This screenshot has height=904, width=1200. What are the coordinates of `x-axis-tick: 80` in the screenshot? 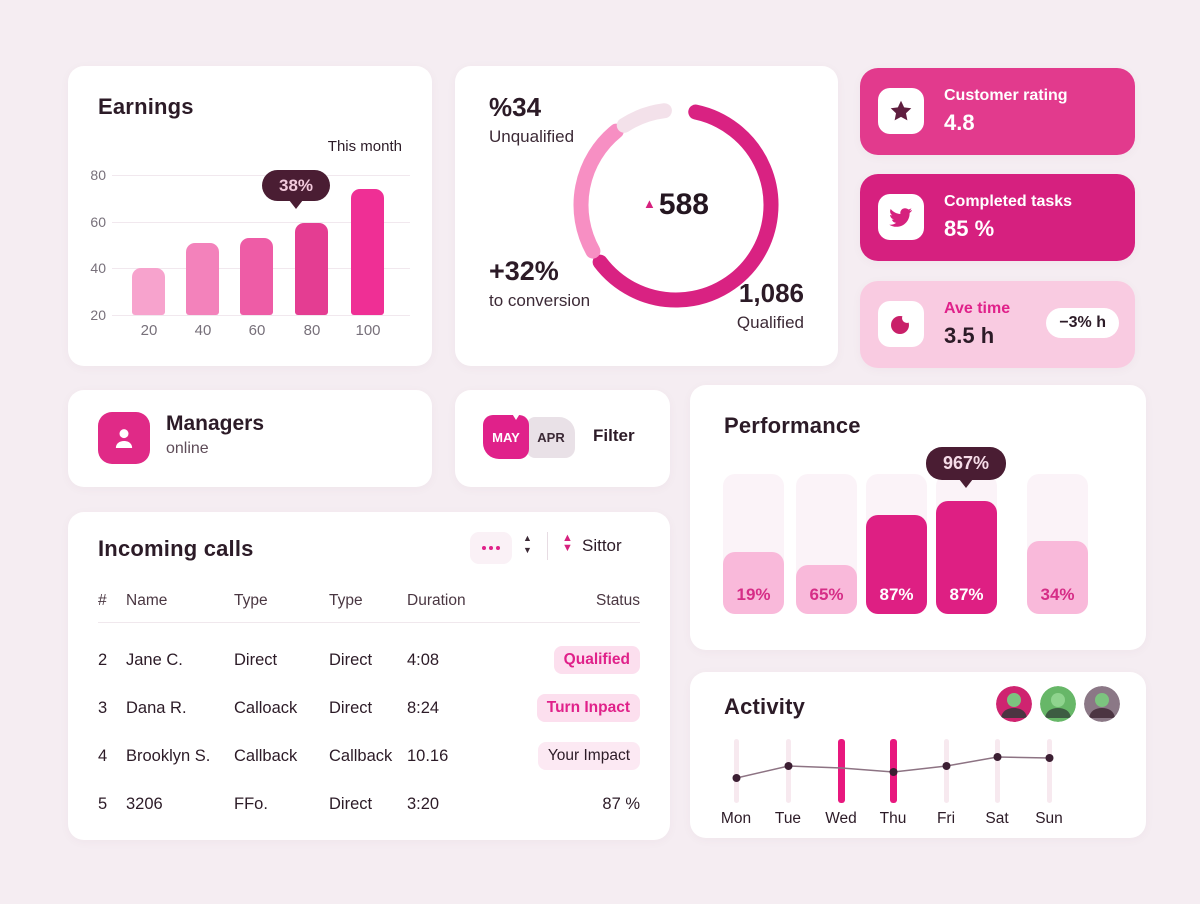 It's located at (312, 330).